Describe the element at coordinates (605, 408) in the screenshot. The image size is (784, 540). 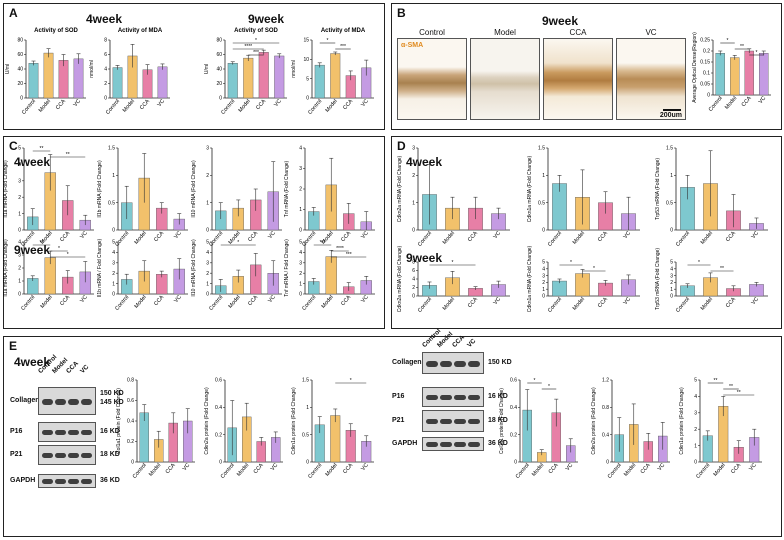
I see `y-tick-label: 0.8` at that location.